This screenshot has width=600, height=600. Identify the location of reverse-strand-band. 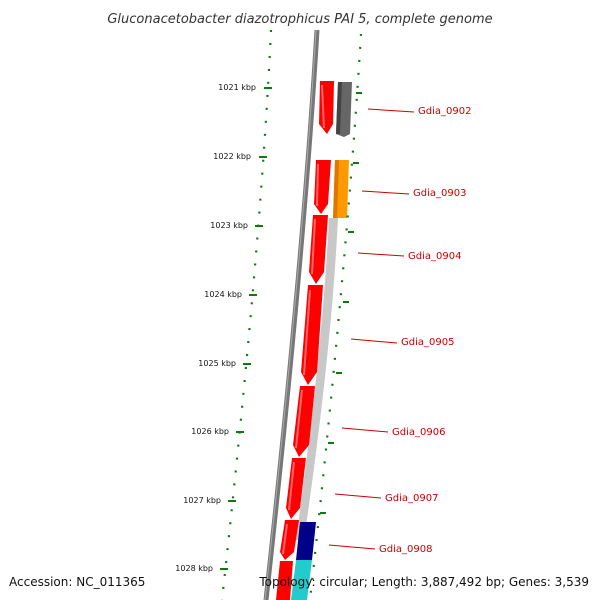
(317, 379).